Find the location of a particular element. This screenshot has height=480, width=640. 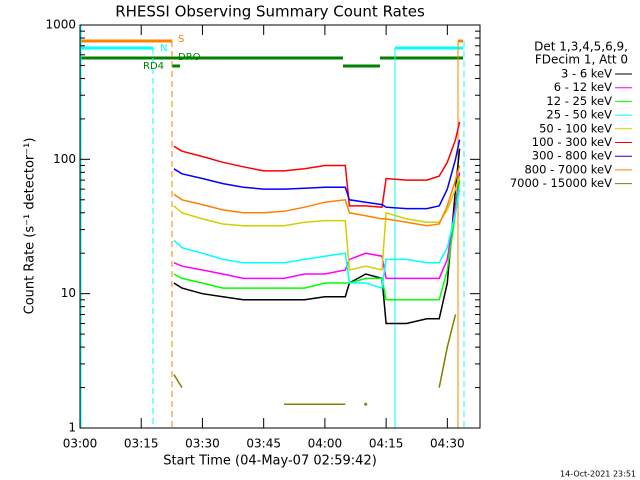

legend-label: 6 - 12 keV is located at coordinates (583, 87).